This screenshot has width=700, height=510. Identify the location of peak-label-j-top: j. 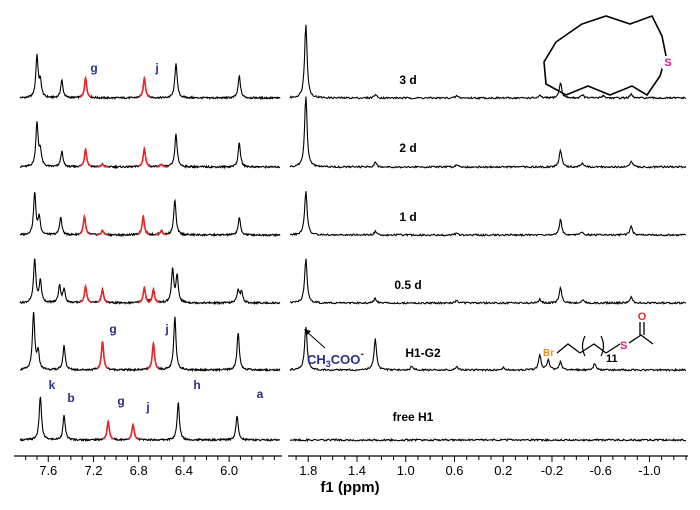
(156, 68).